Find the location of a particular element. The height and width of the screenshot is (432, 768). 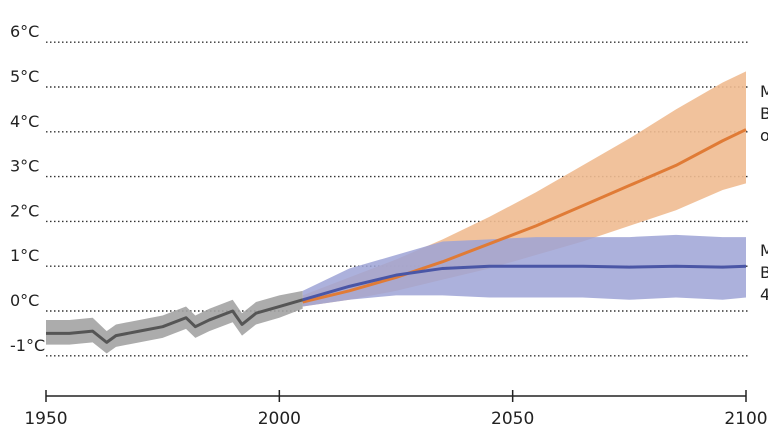

y-tick-label: 6°C is located at coordinates (24, 31).